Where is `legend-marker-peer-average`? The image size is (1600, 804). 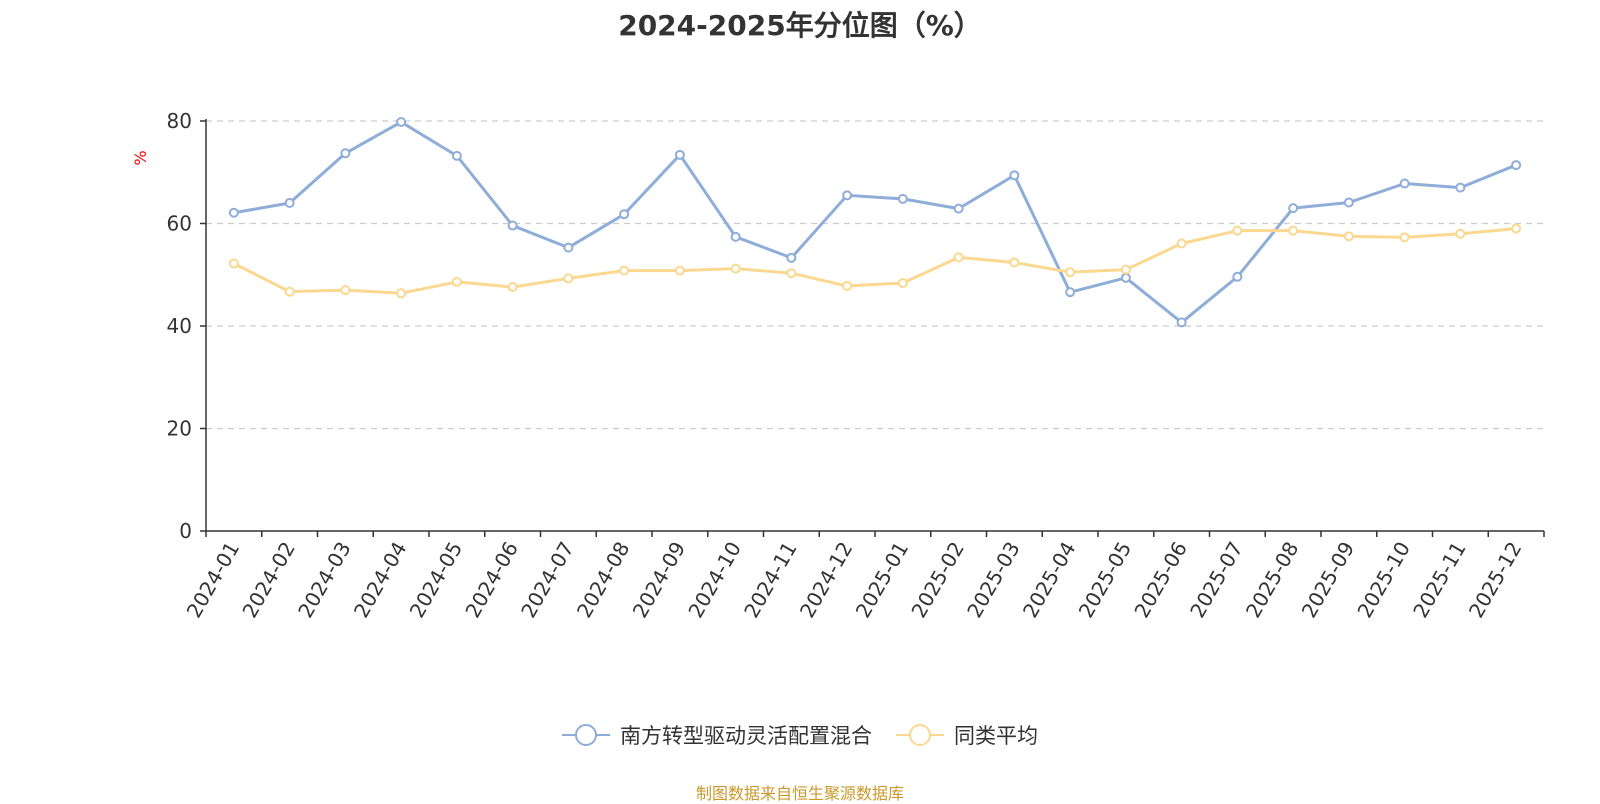
legend-marker-peer-average is located at coordinates (920, 735).